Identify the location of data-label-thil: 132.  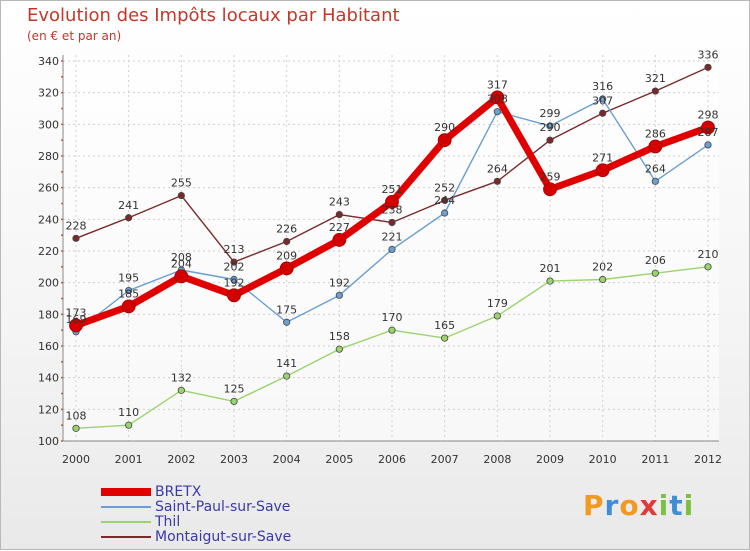
(181, 377).